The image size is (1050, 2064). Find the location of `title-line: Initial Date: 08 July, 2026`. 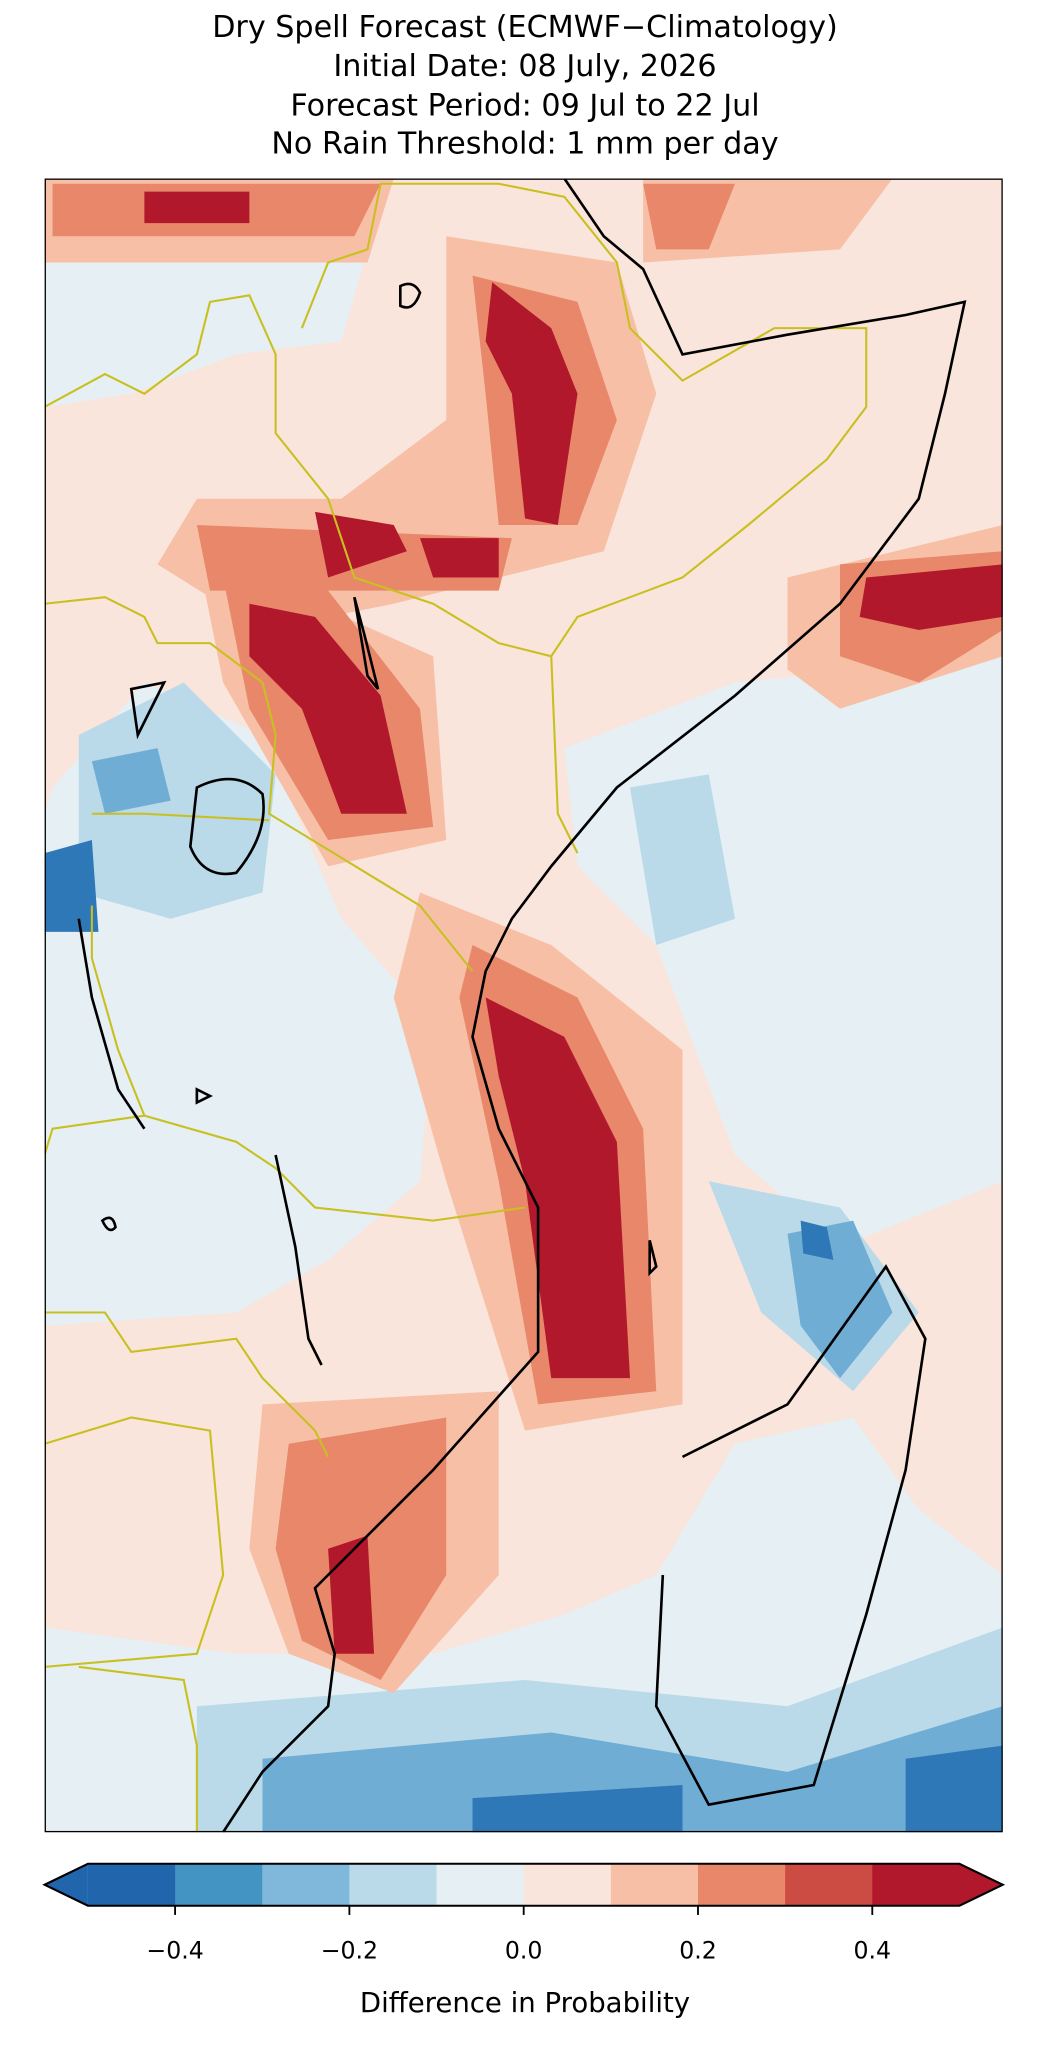

title-line: Initial Date: 08 July, 2026 is located at coordinates (524, 66).